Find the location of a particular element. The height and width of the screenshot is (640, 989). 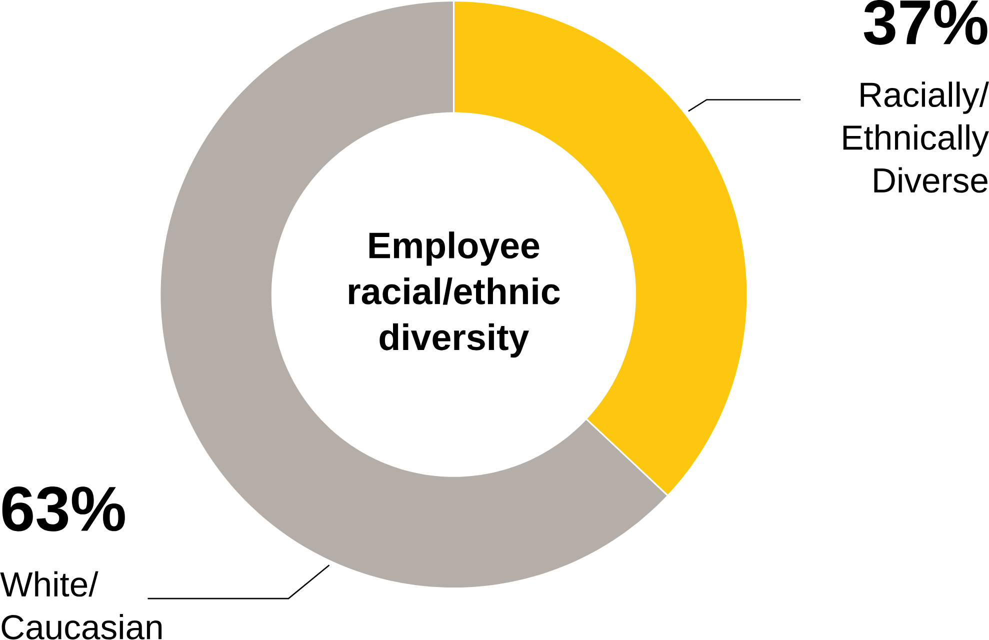

text: Employee racial/ethnic diversity is located at coordinates (454, 295).